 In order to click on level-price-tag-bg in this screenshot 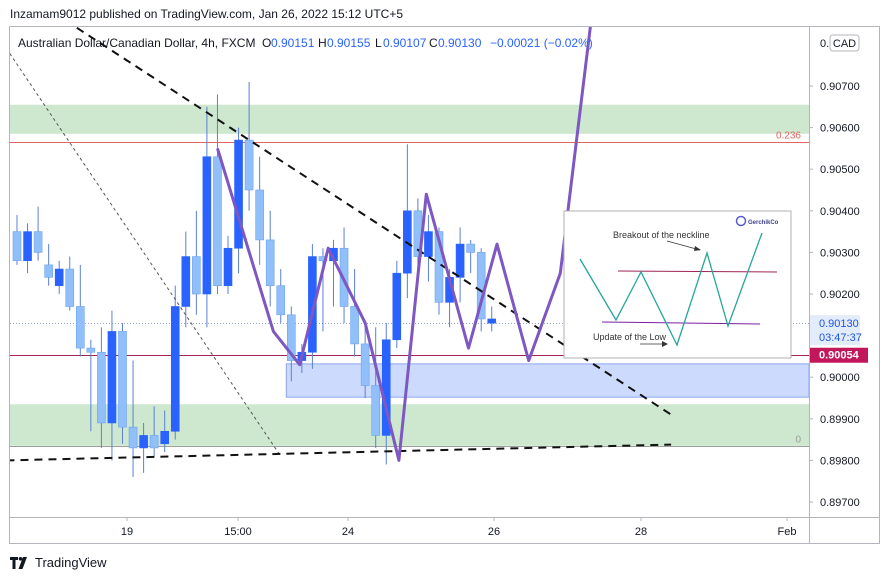, I will do `click(839, 355)`.